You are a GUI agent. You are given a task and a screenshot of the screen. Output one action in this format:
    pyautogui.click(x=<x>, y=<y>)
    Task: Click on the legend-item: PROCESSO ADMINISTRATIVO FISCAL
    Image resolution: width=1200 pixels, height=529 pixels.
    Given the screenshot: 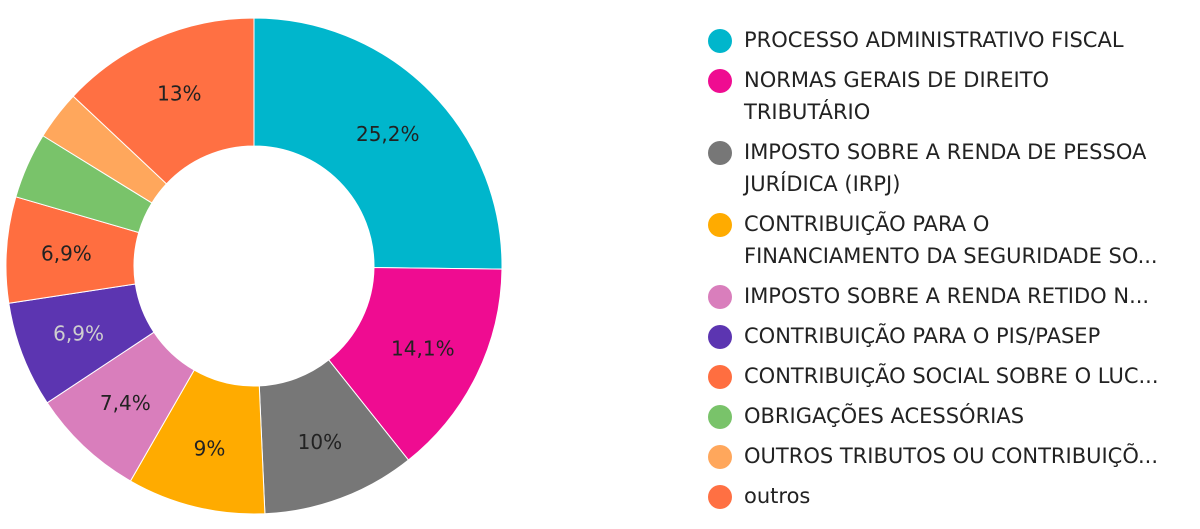 What is the action you would take?
    pyautogui.click(x=948, y=40)
    